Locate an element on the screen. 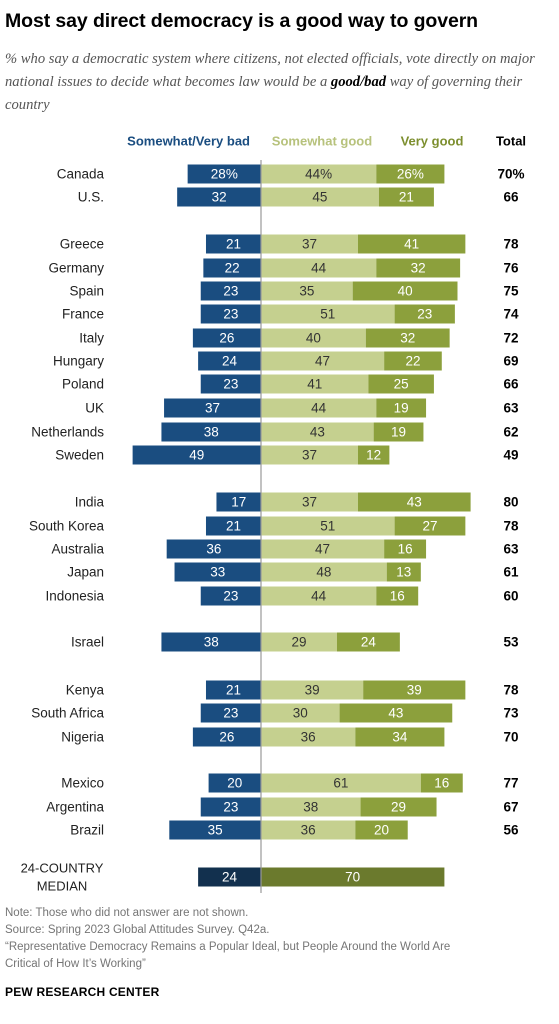  median-value-bad: 24 is located at coordinates (230, 877).